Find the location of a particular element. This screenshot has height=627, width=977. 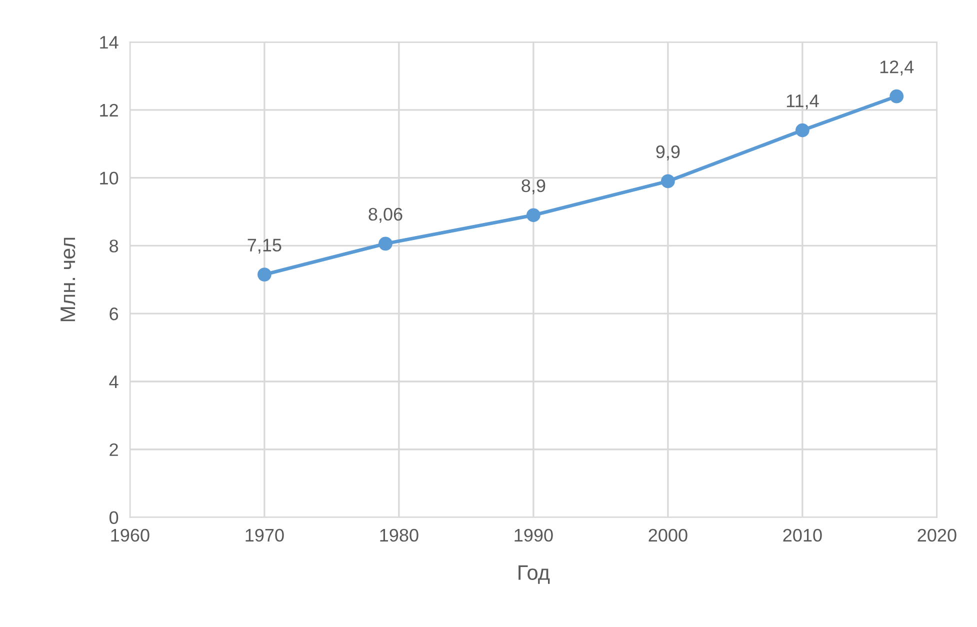

x-tick-label: 1970 is located at coordinates (265, 535).